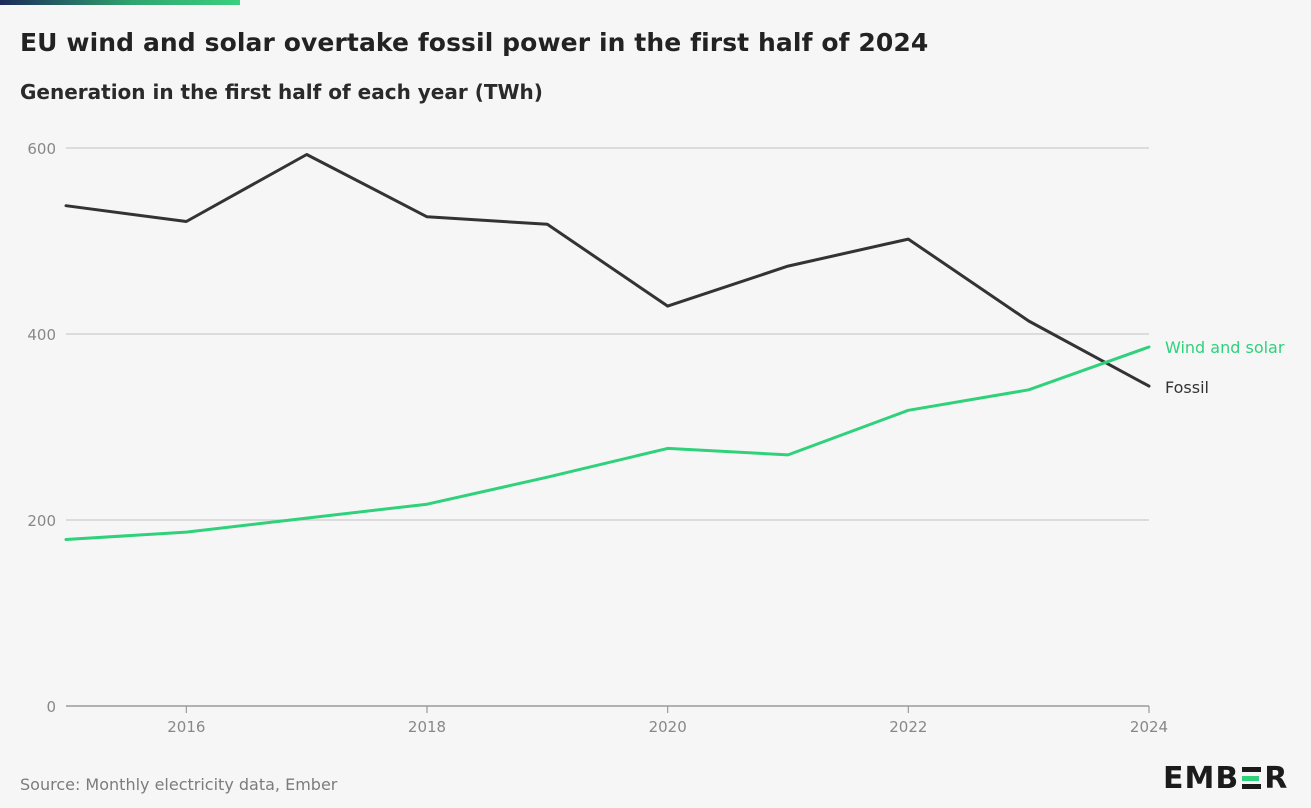 This screenshot has width=1311, height=808. Describe the element at coordinates (1225, 347) in the screenshot. I see `legend-label-wind-and-solar: Wind and solar` at that location.